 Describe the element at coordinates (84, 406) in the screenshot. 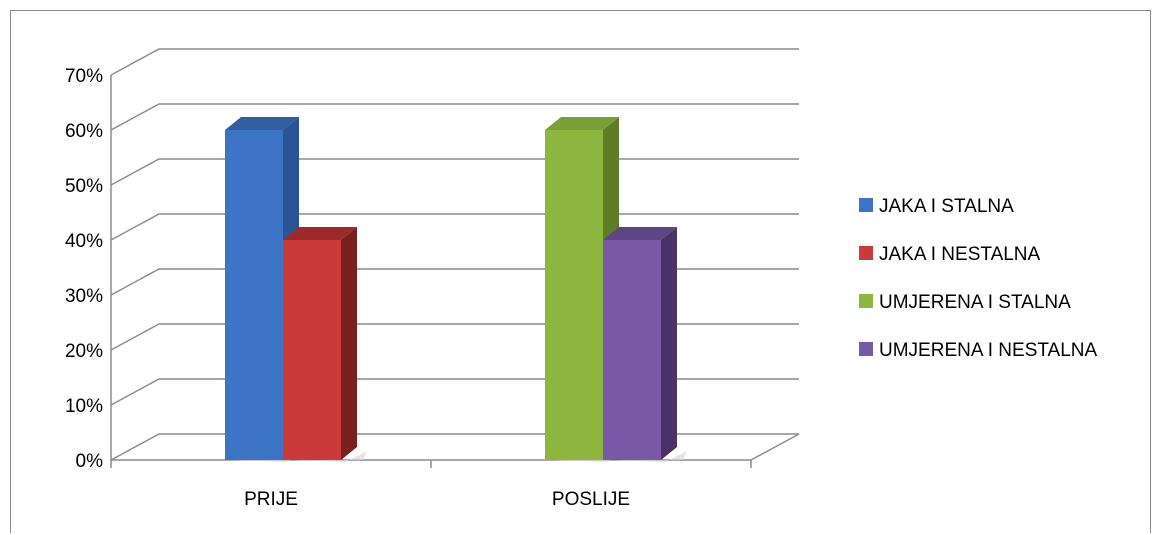

I see `y-tick-label: 10%` at that location.